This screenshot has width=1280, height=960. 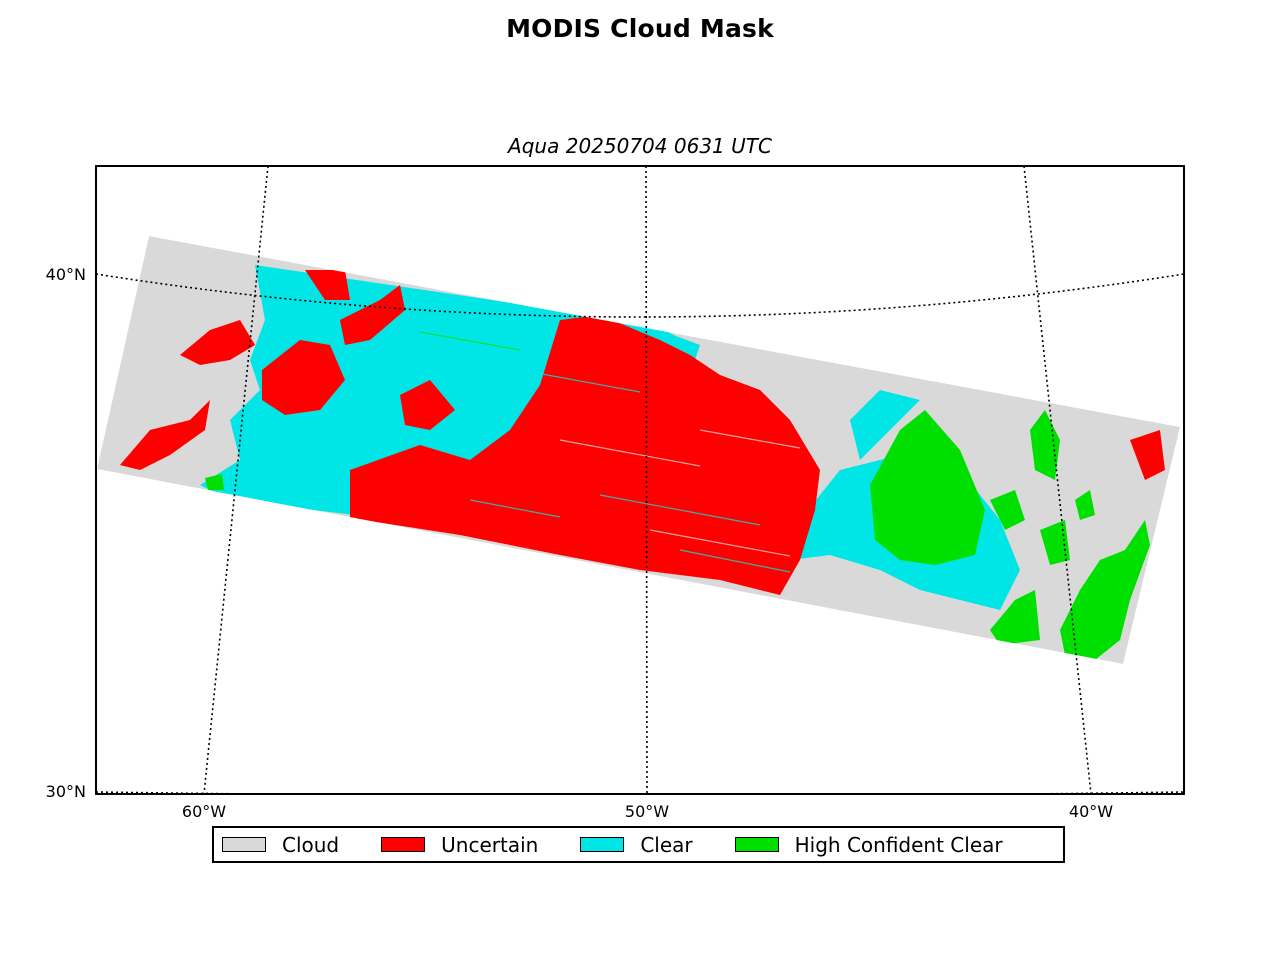 What do you see at coordinates (640, 28) in the screenshot?
I see `figure-title: MODIS Cloud Mask` at bounding box center [640, 28].